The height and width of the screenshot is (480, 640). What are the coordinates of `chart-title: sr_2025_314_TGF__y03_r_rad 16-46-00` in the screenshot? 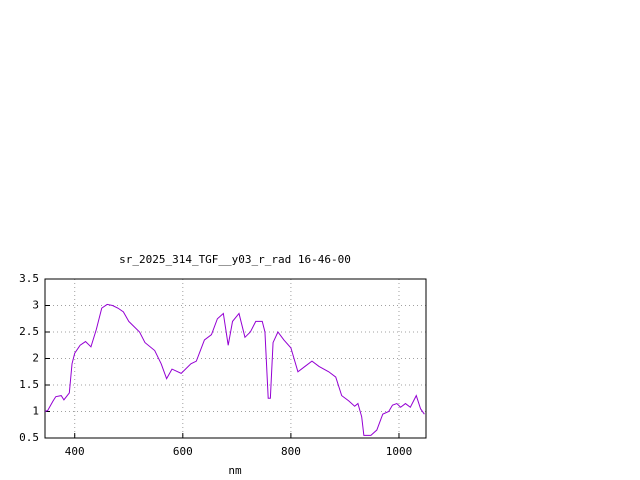 It's located at (235, 259).